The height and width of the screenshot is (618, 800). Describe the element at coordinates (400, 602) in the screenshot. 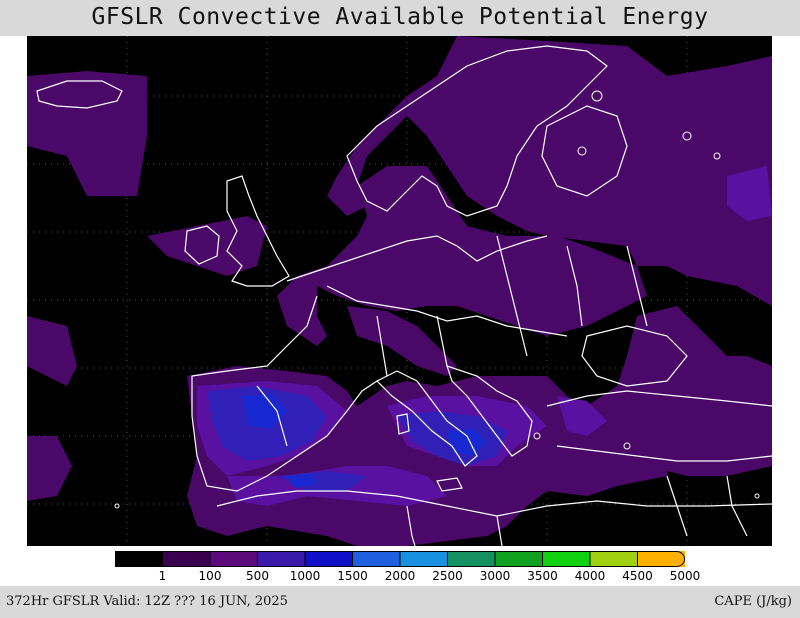

I see `footer-bar` at that location.